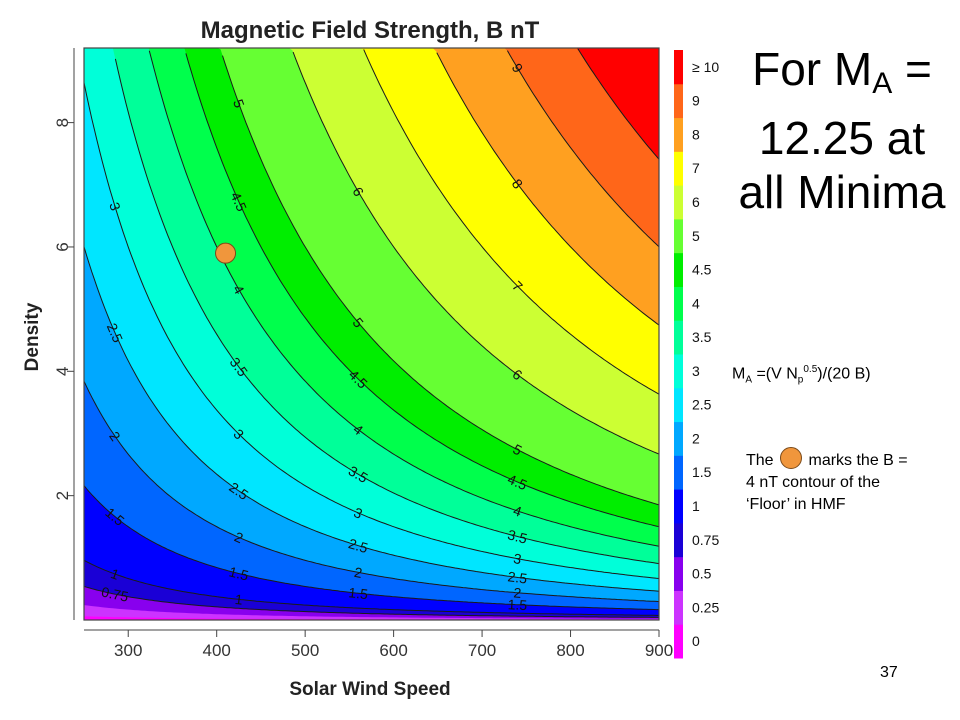  I want to click on colorbar-label: 1, so click(696, 506).